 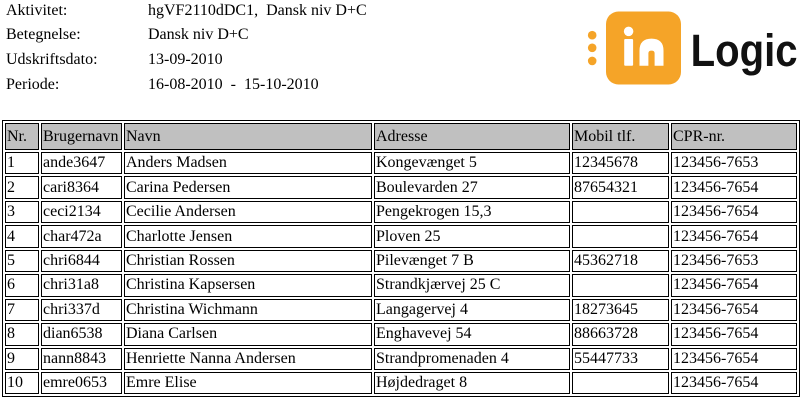 I want to click on svg-text: Logic, so click(x=744, y=50).